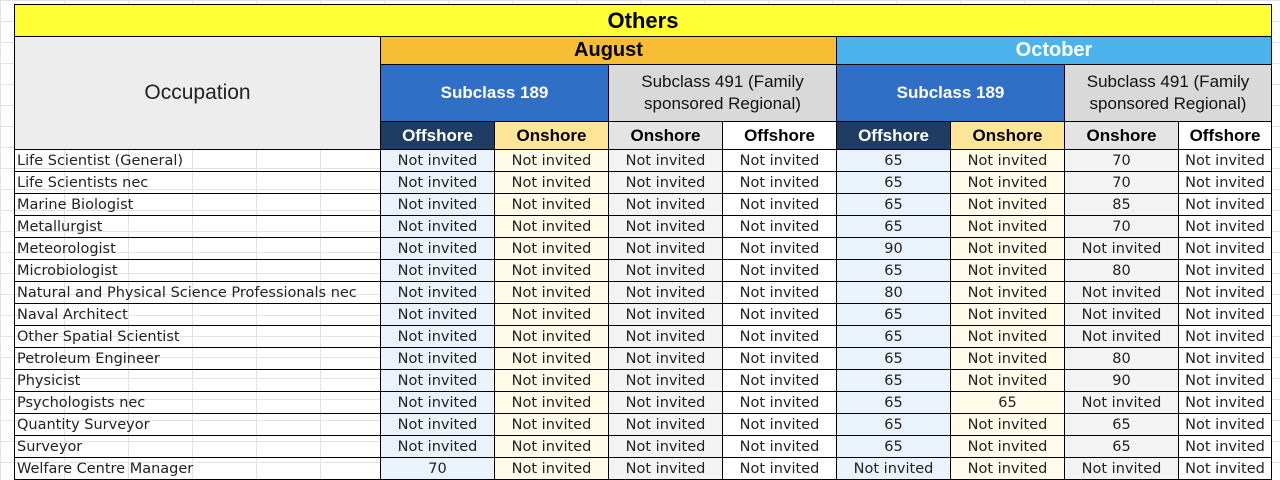 This screenshot has height=480, width=1280. Describe the element at coordinates (197, 424) in the screenshot. I see `occupation-cell: Quantity Surveyor` at that location.